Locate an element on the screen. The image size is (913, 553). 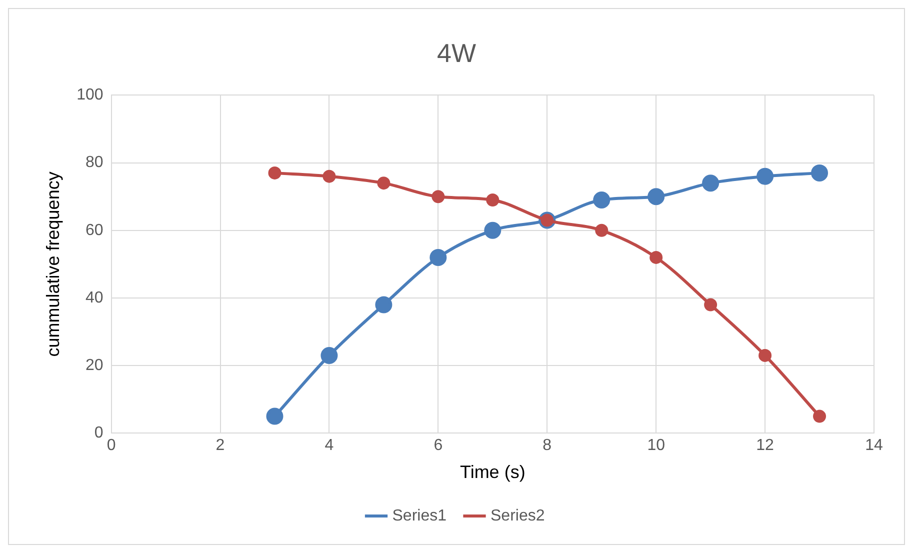
x-axis-title: Time (s) is located at coordinates (493, 472).